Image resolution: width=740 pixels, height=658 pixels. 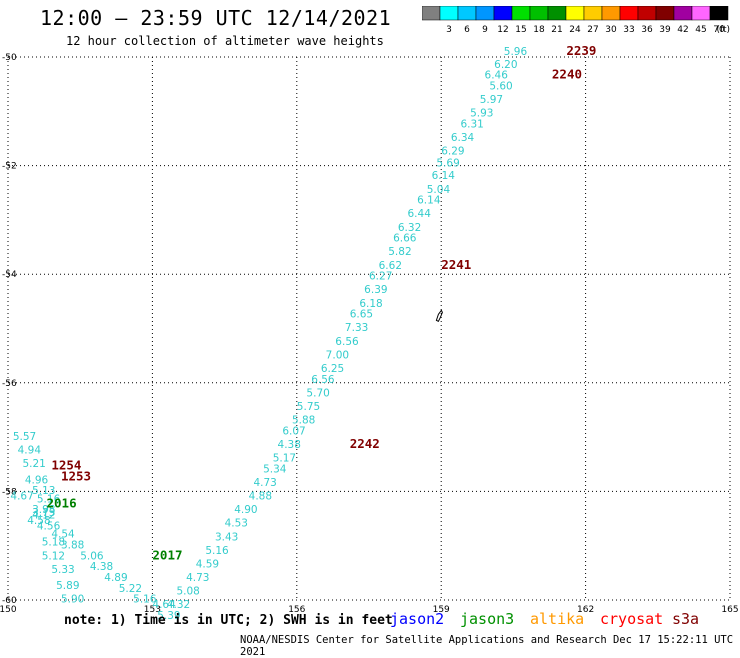 I want to click on swh-label: 6.44, so click(x=420, y=214).